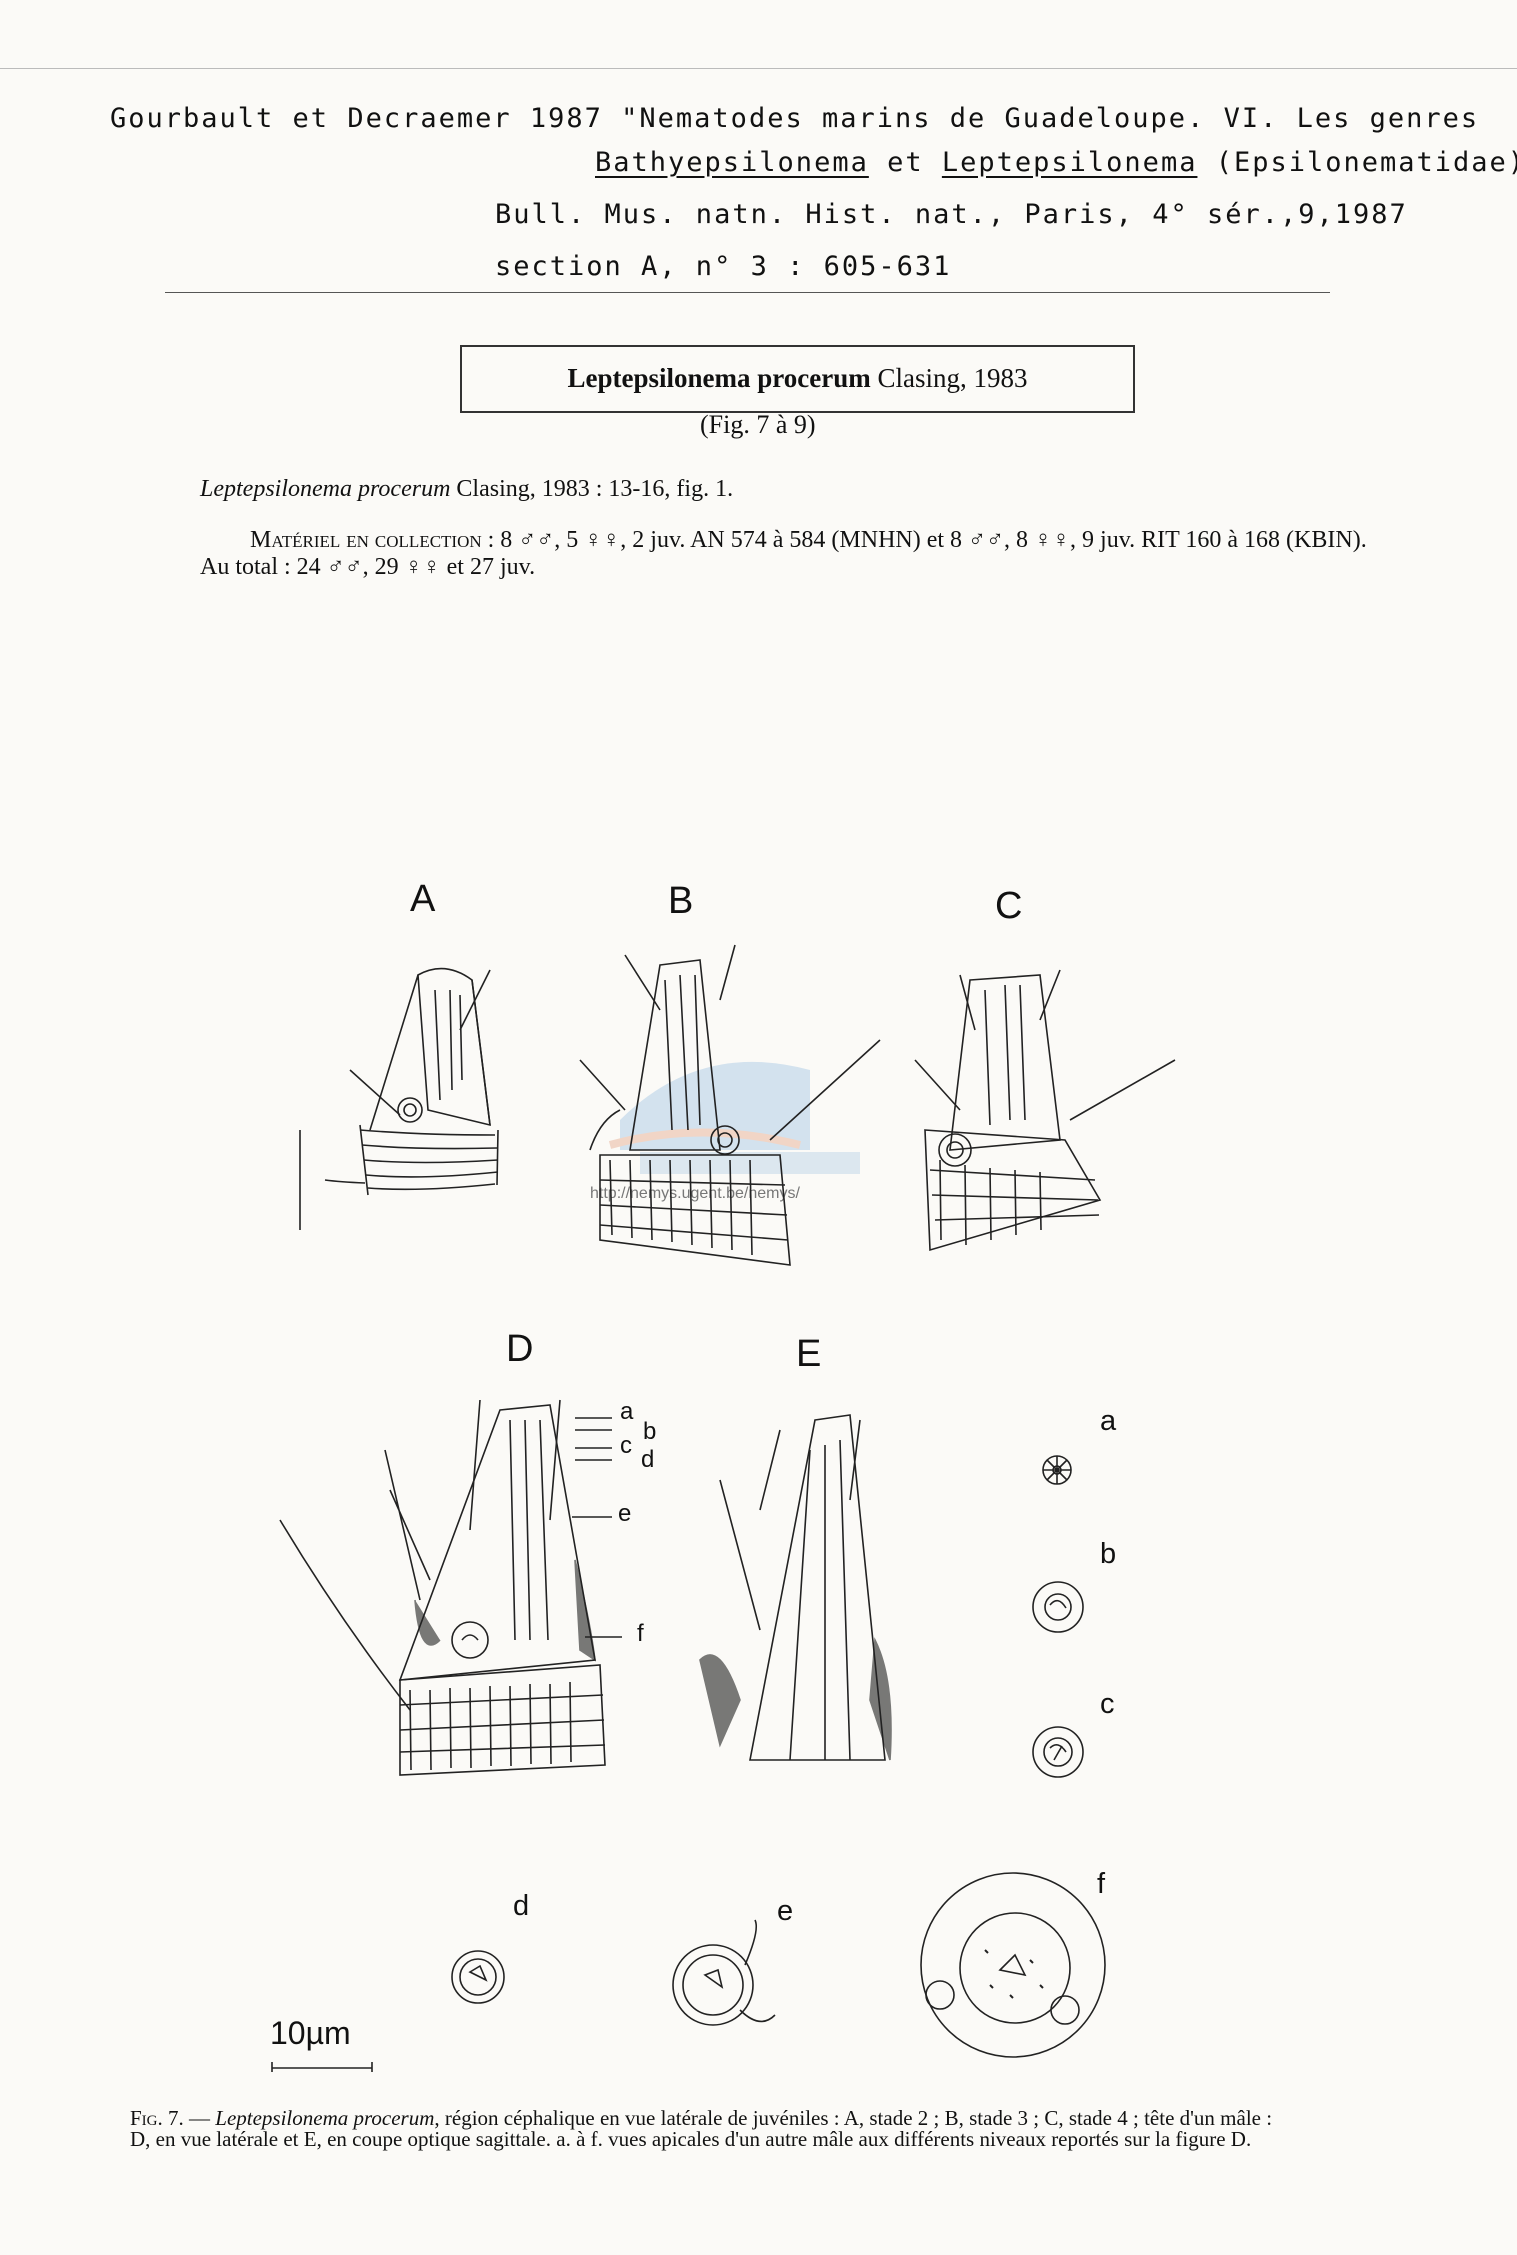 The width and height of the screenshot is (1517, 2255). Describe the element at coordinates (399, 1098) in the screenshot. I see `panel-a-drawing` at that location.